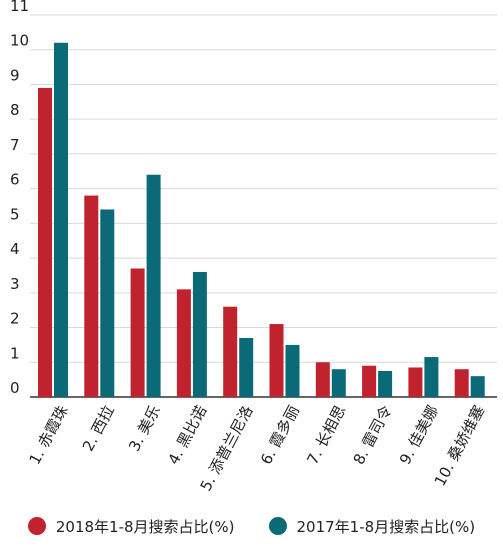 Image resolution: width=503 pixels, height=557 pixels. What do you see at coordinates (19, 41) in the screenshot?
I see `y-tick-label: 10` at bounding box center [19, 41].